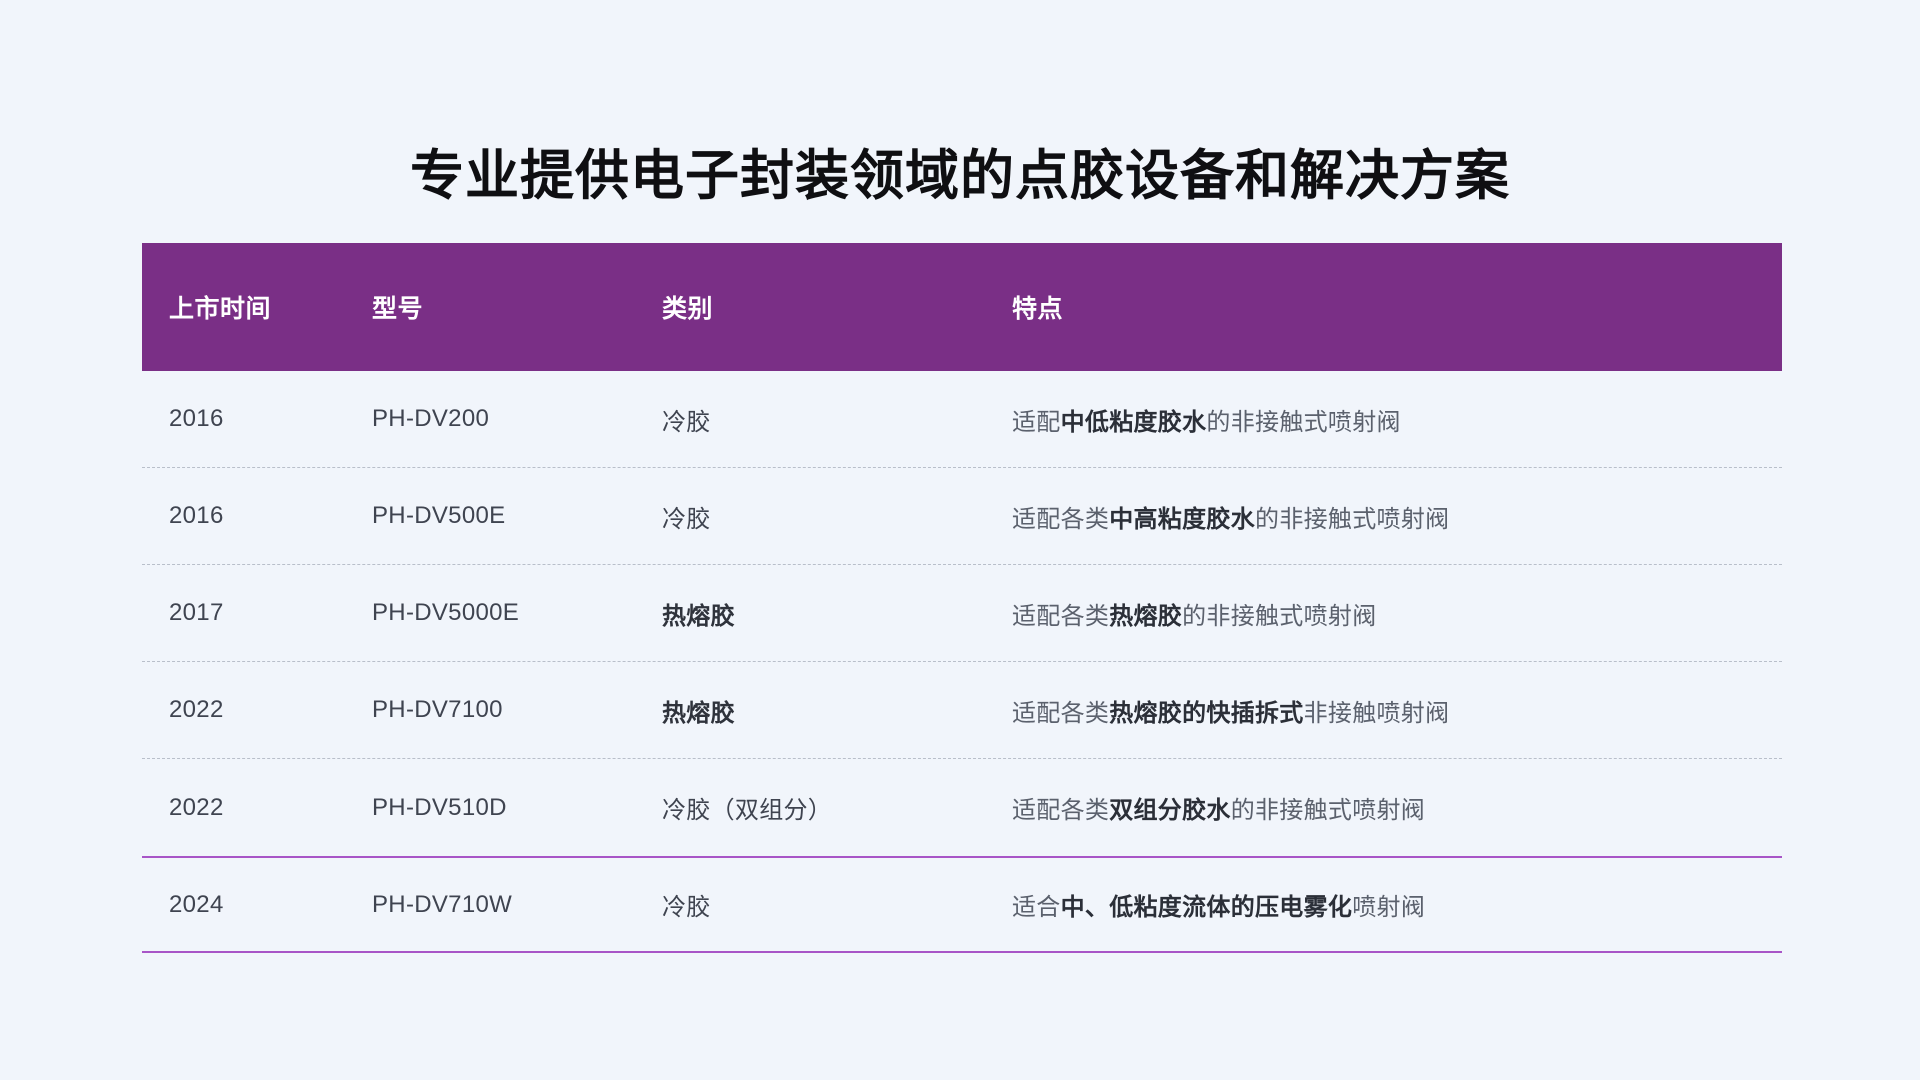 This screenshot has height=1080, width=1920. What do you see at coordinates (688, 309) in the screenshot?
I see `column-header-category: 类别` at bounding box center [688, 309].